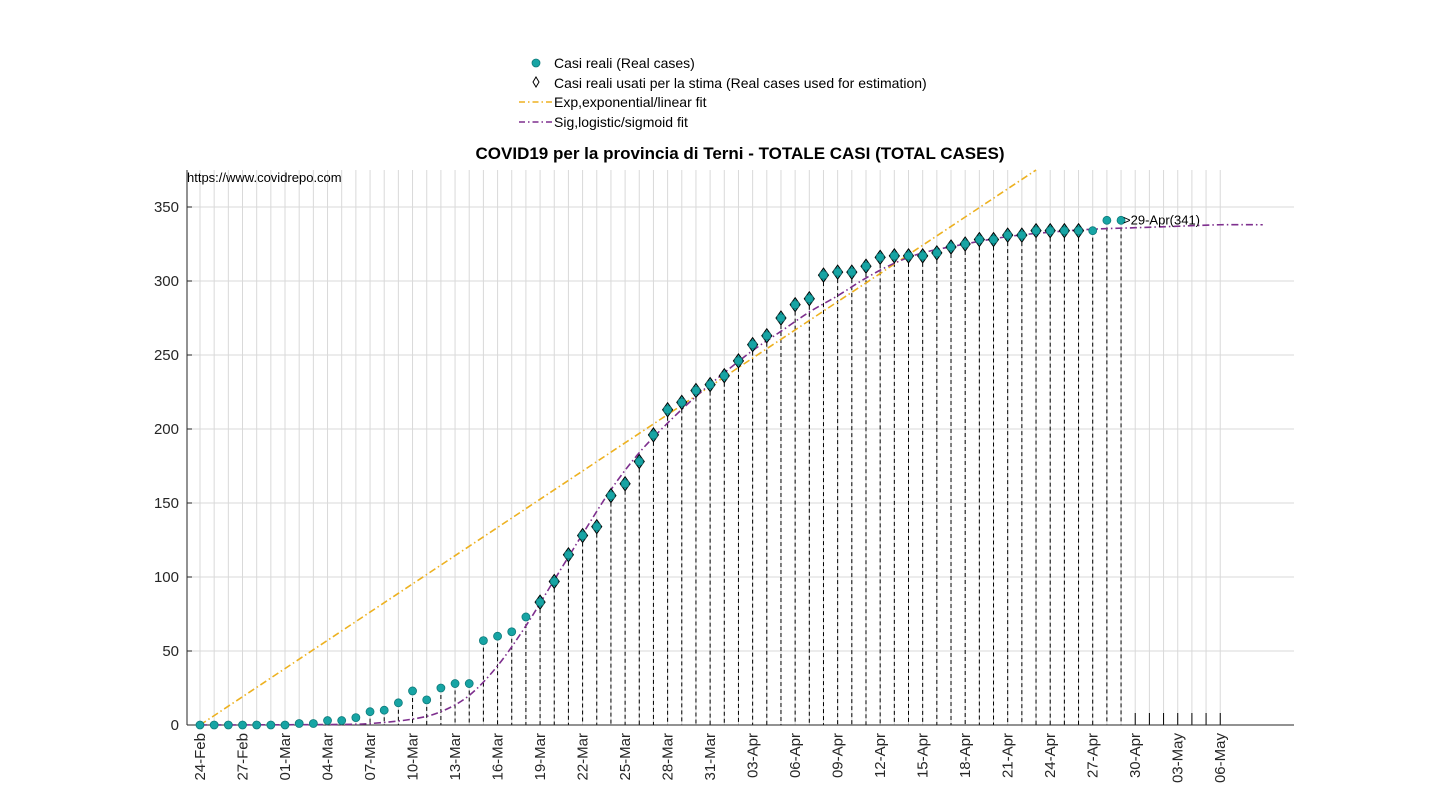  Describe the element at coordinates (753, 755) in the screenshot. I see `x-tick-label: 03-Apr` at that location.